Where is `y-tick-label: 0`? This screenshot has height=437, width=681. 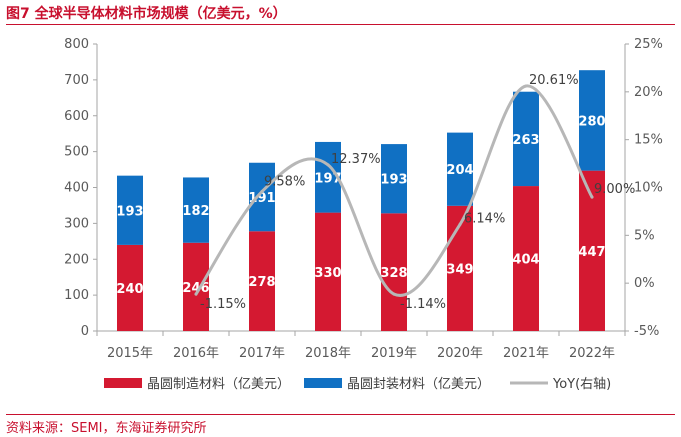
y-tick-label: 0 is located at coordinates (85, 331).